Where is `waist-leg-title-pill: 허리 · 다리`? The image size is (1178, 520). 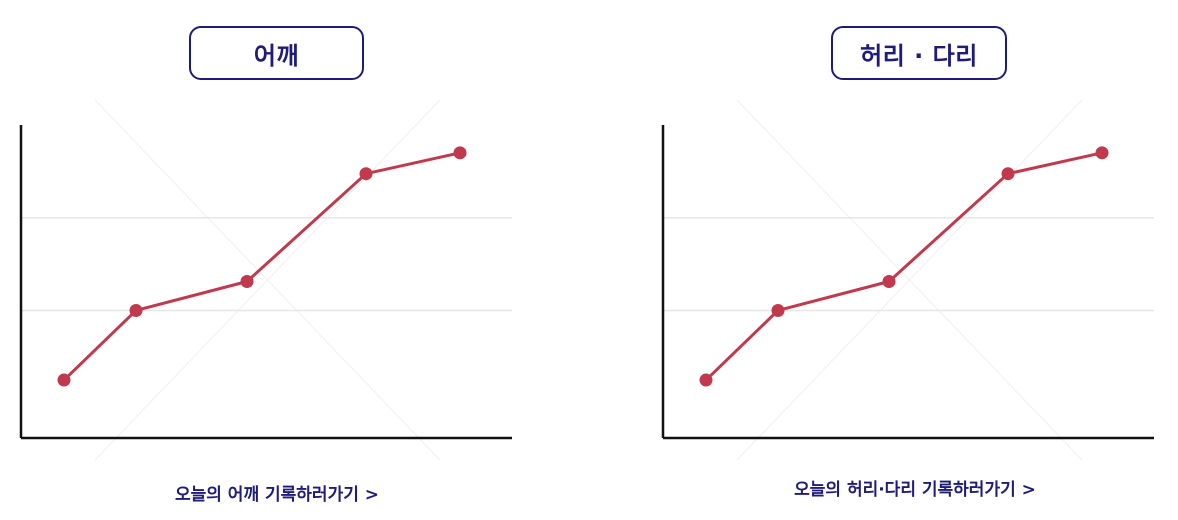 waist-leg-title-pill: 허리 · 다리 is located at coordinates (919, 53).